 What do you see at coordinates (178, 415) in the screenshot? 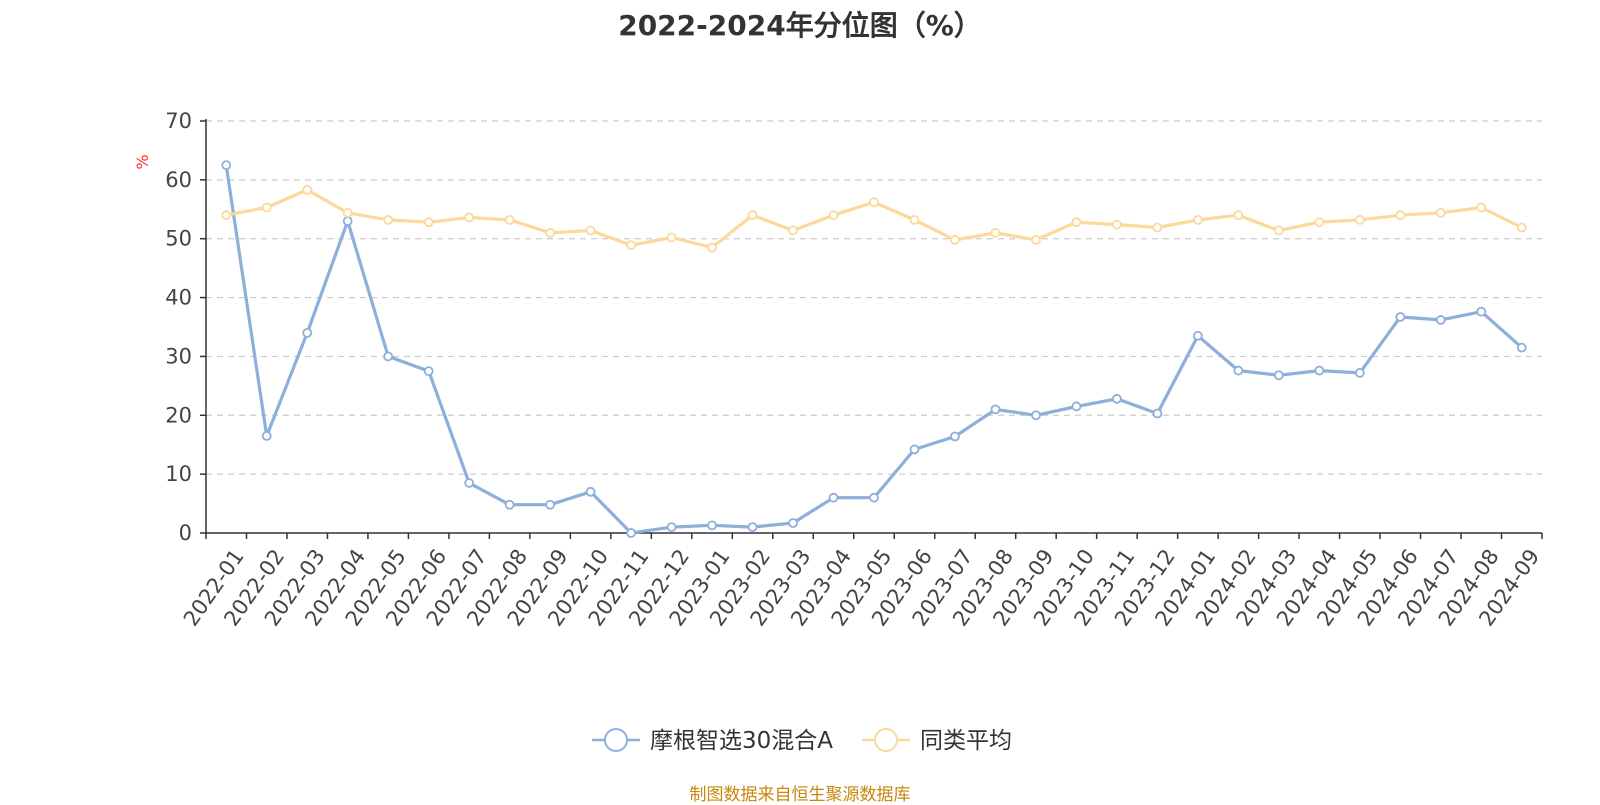
I see `y-tick-label: 20` at bounding box center [178, 415].